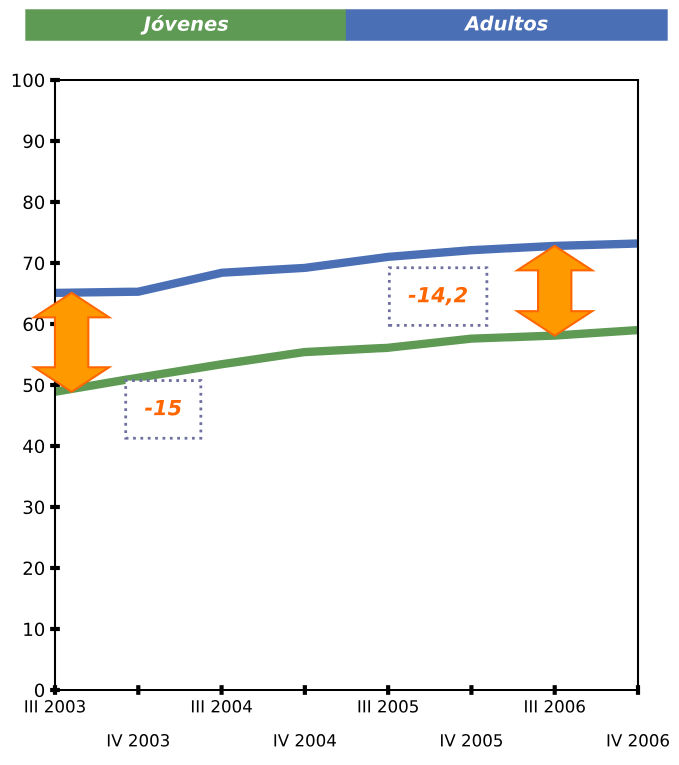 The height and width of the screenshot is (765, 679). What do you see at coordinates (34, 507) in the screenshot?
I see `y-tick-label: 30` at bounding box center [34, 507].